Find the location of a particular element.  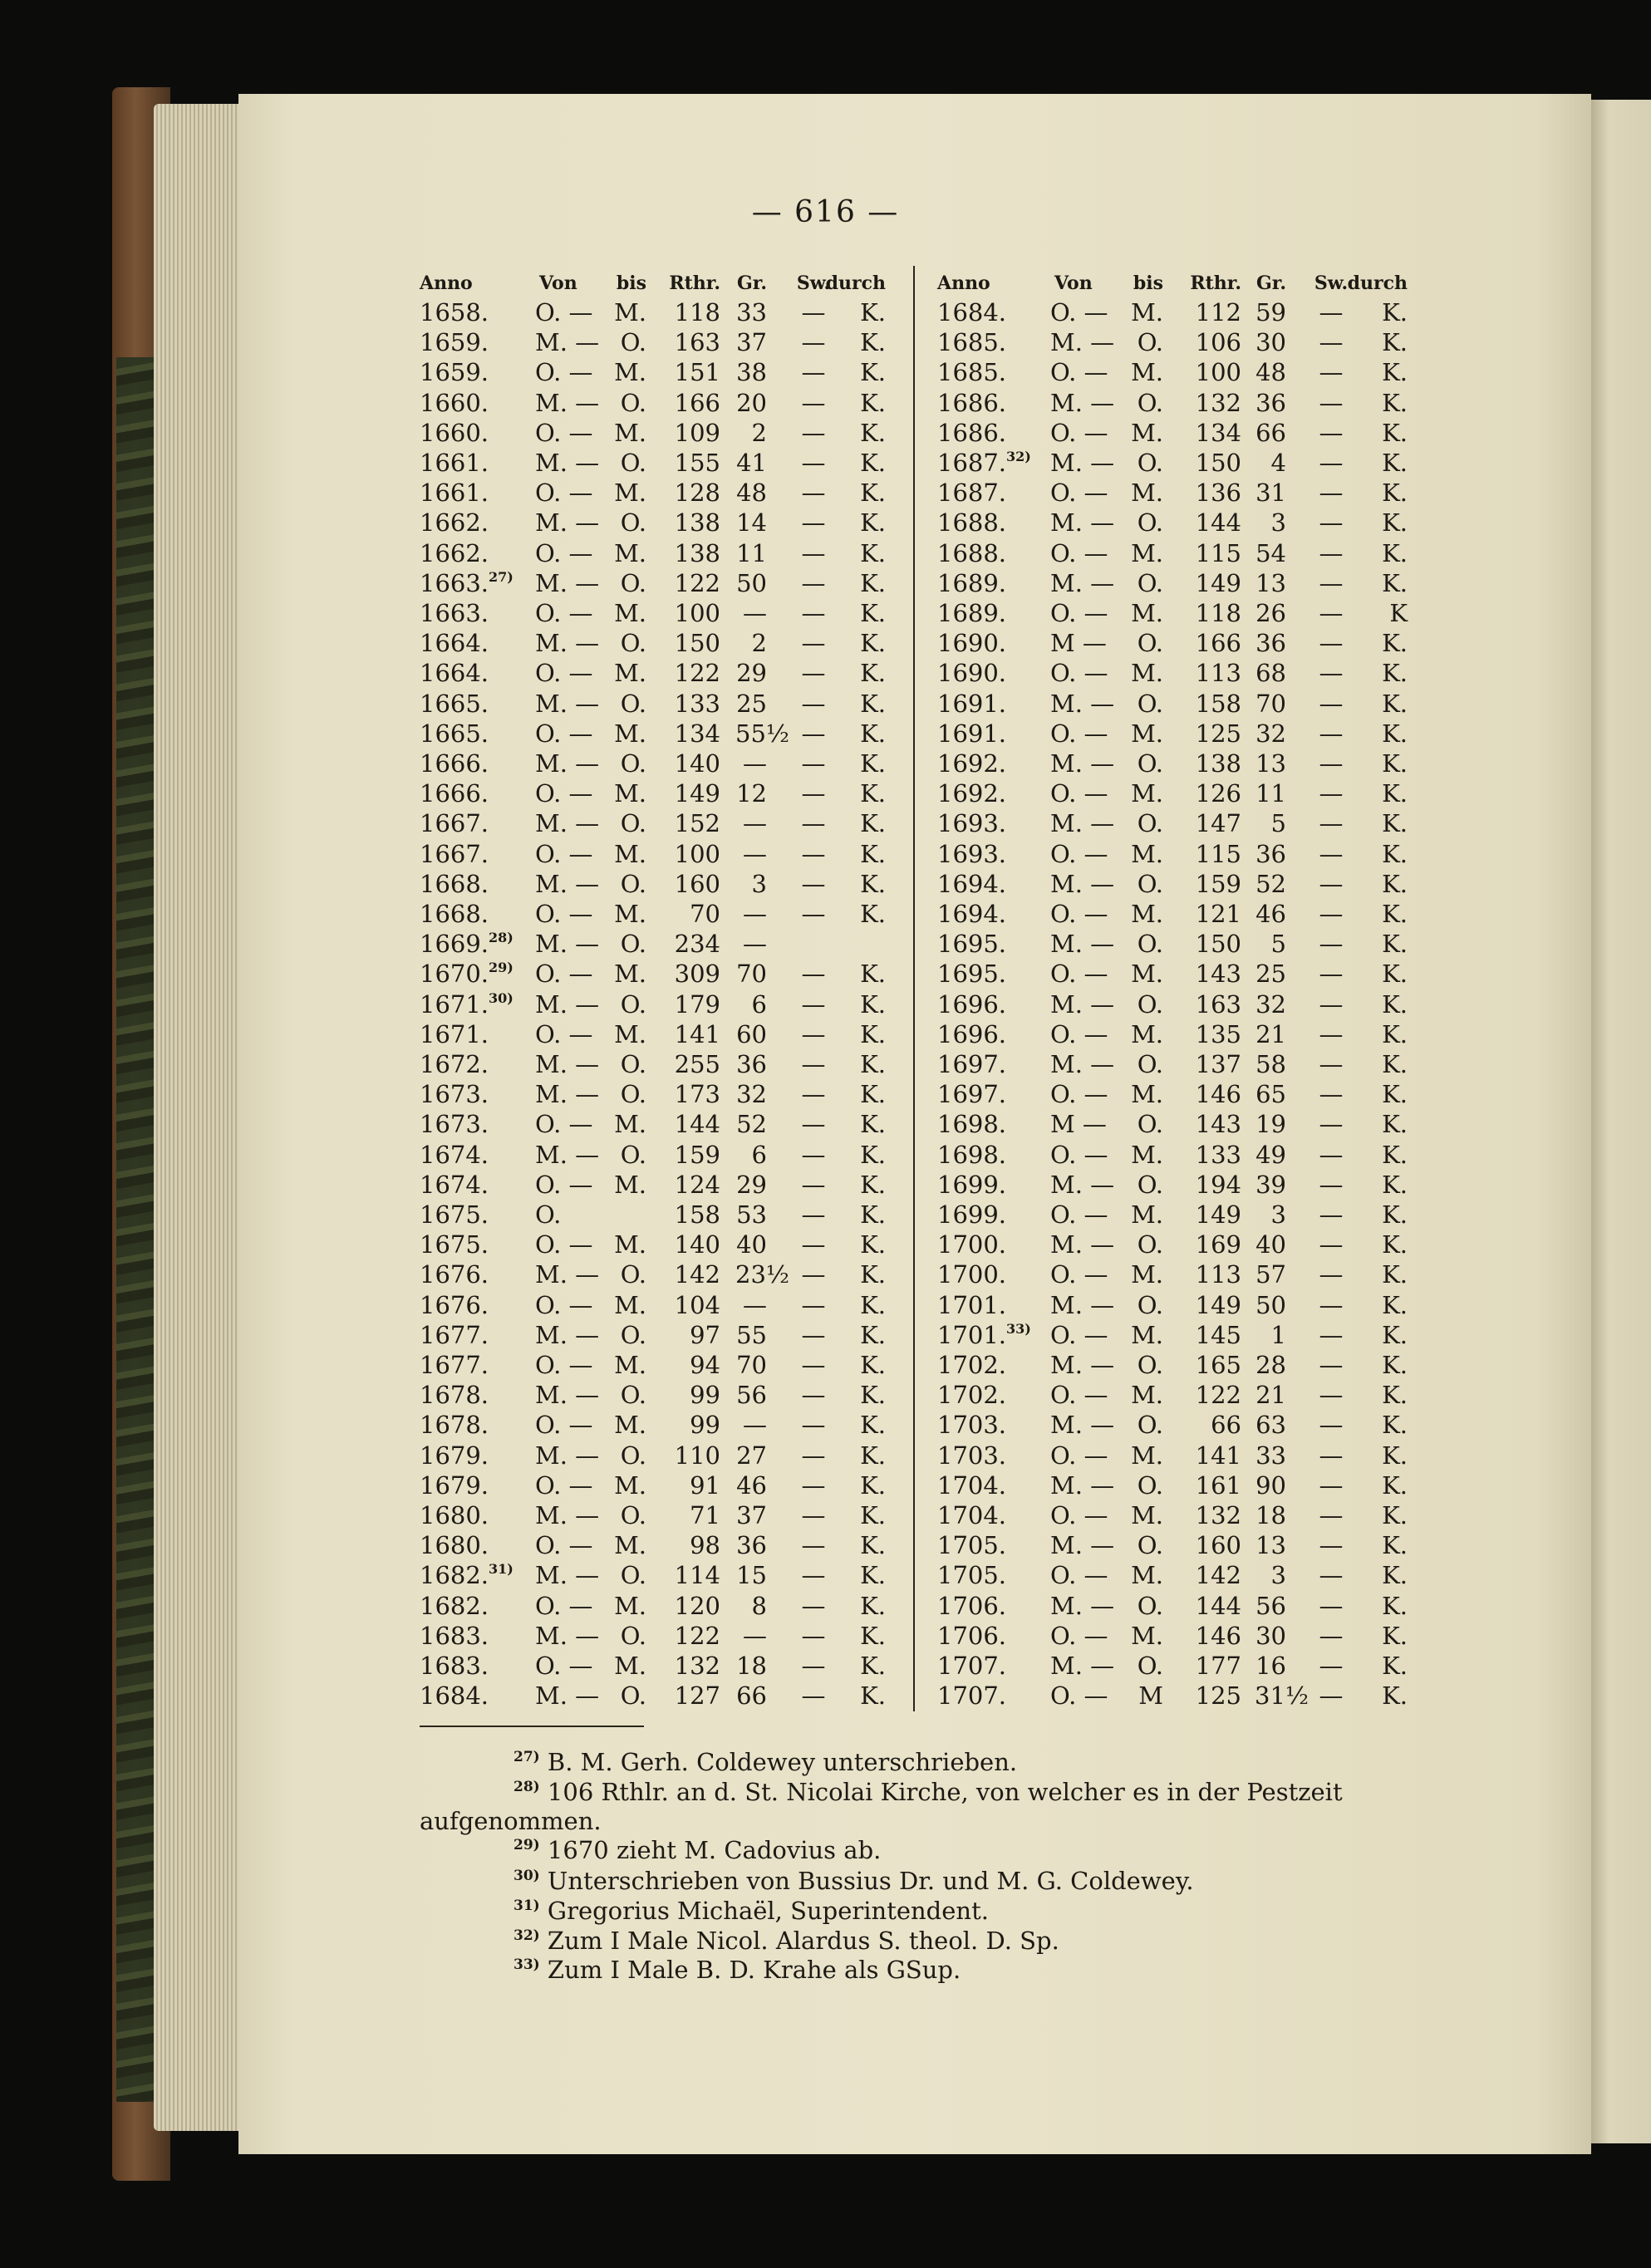

cell-rthr: 104 is located at coordinates (697, 1304).